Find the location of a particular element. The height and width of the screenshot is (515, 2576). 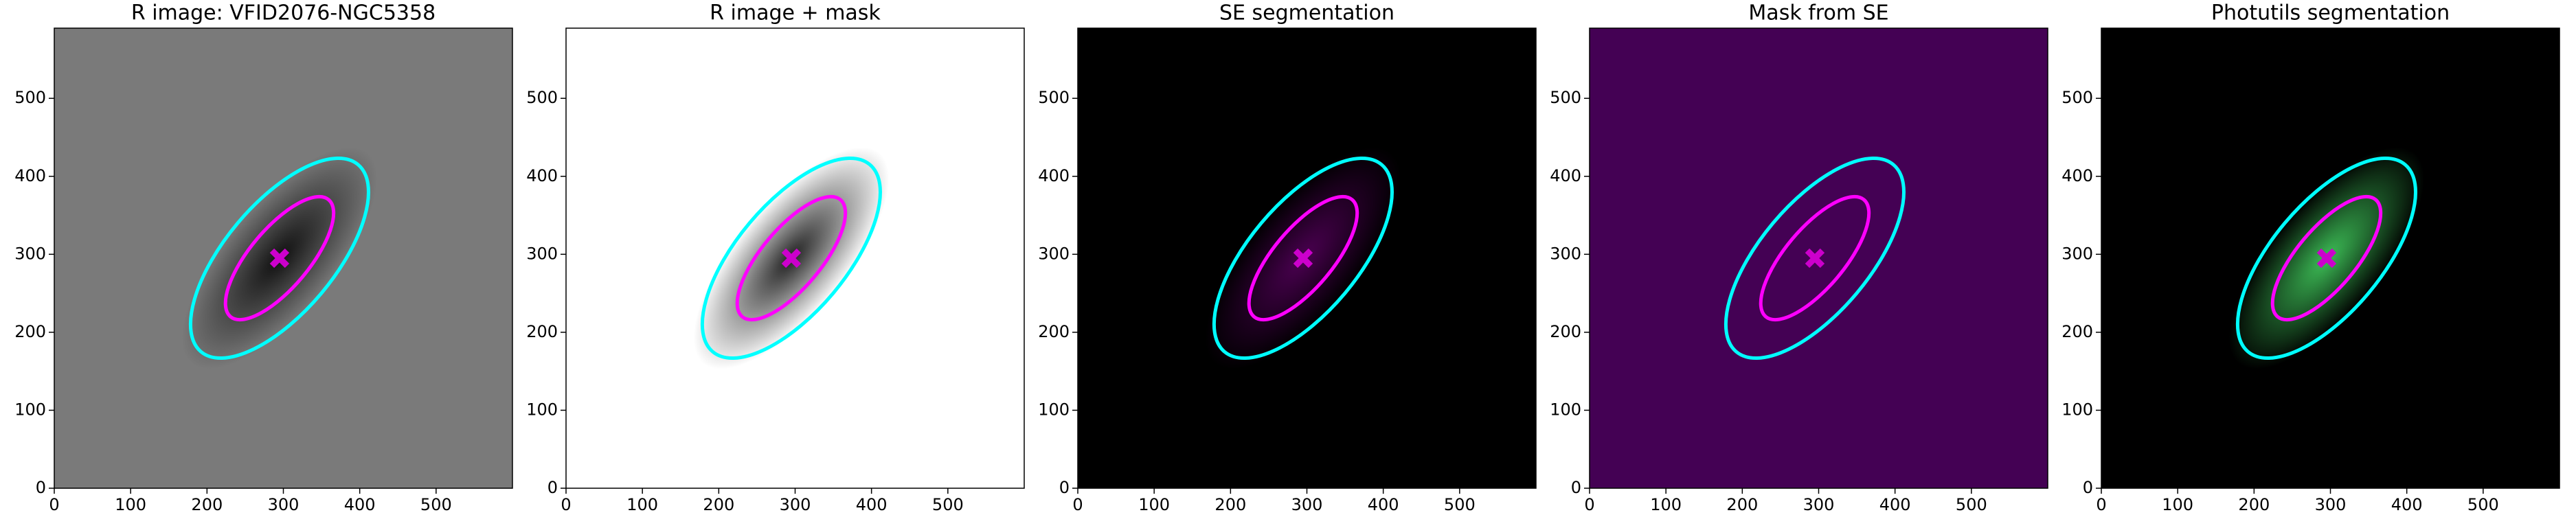

panel-title: Photutils segmentation is located at coordinates (2330, 13).